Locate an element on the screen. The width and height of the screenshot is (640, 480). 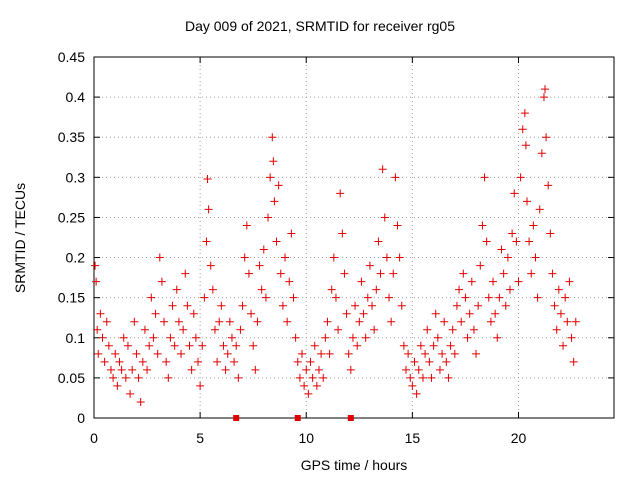
zero-marker is located at coordinates (297, 418).